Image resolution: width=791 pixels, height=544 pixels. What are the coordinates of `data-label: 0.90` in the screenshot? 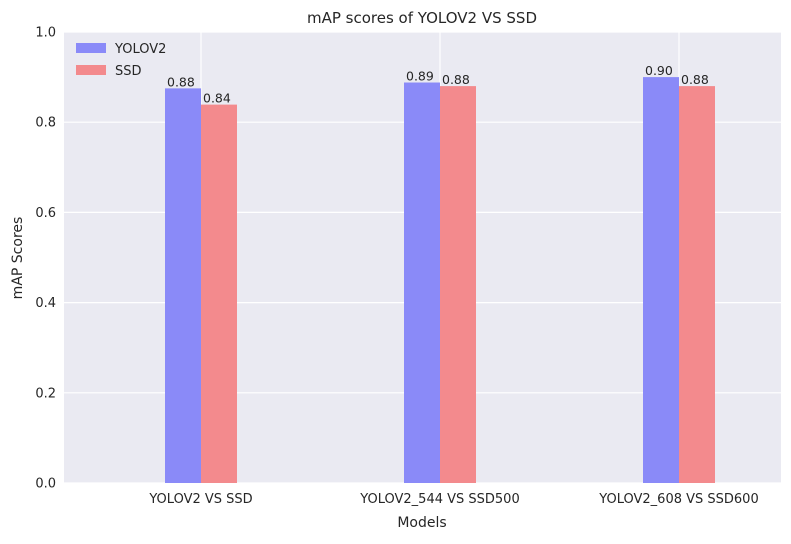 It's located at (659, 70).